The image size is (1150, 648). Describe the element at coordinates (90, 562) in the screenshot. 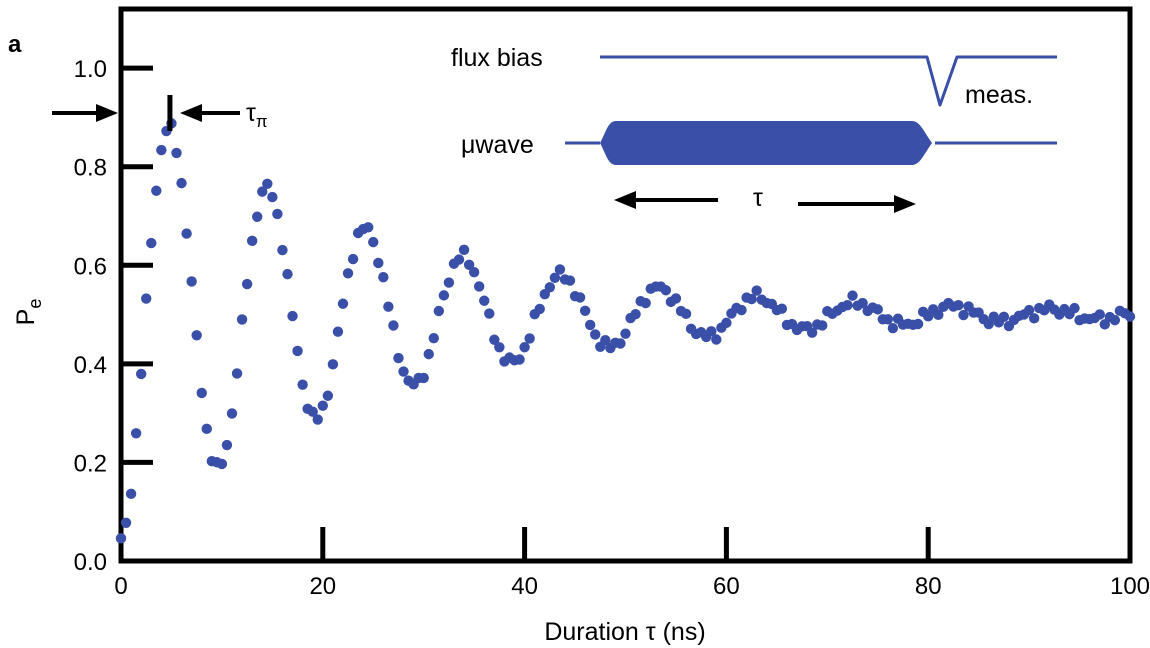

I see `y-tick-label: 0.0` at that location.